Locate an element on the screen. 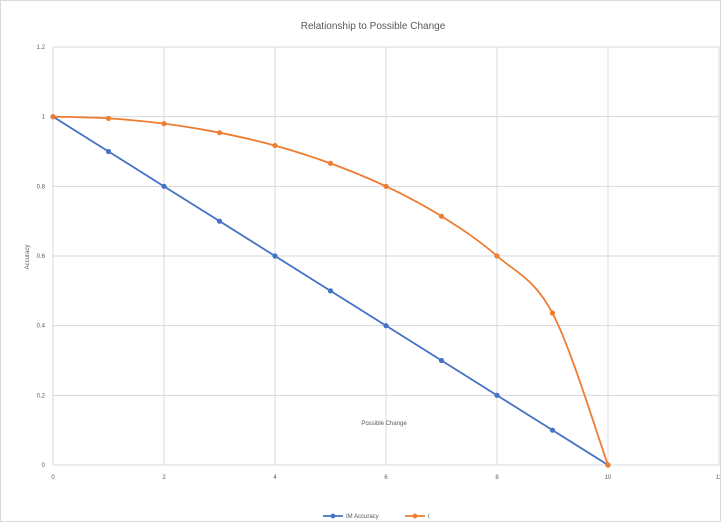 This screenshot has height=522, width=721. y-tick-label: 0.6 is located at coordinates (41, 257).